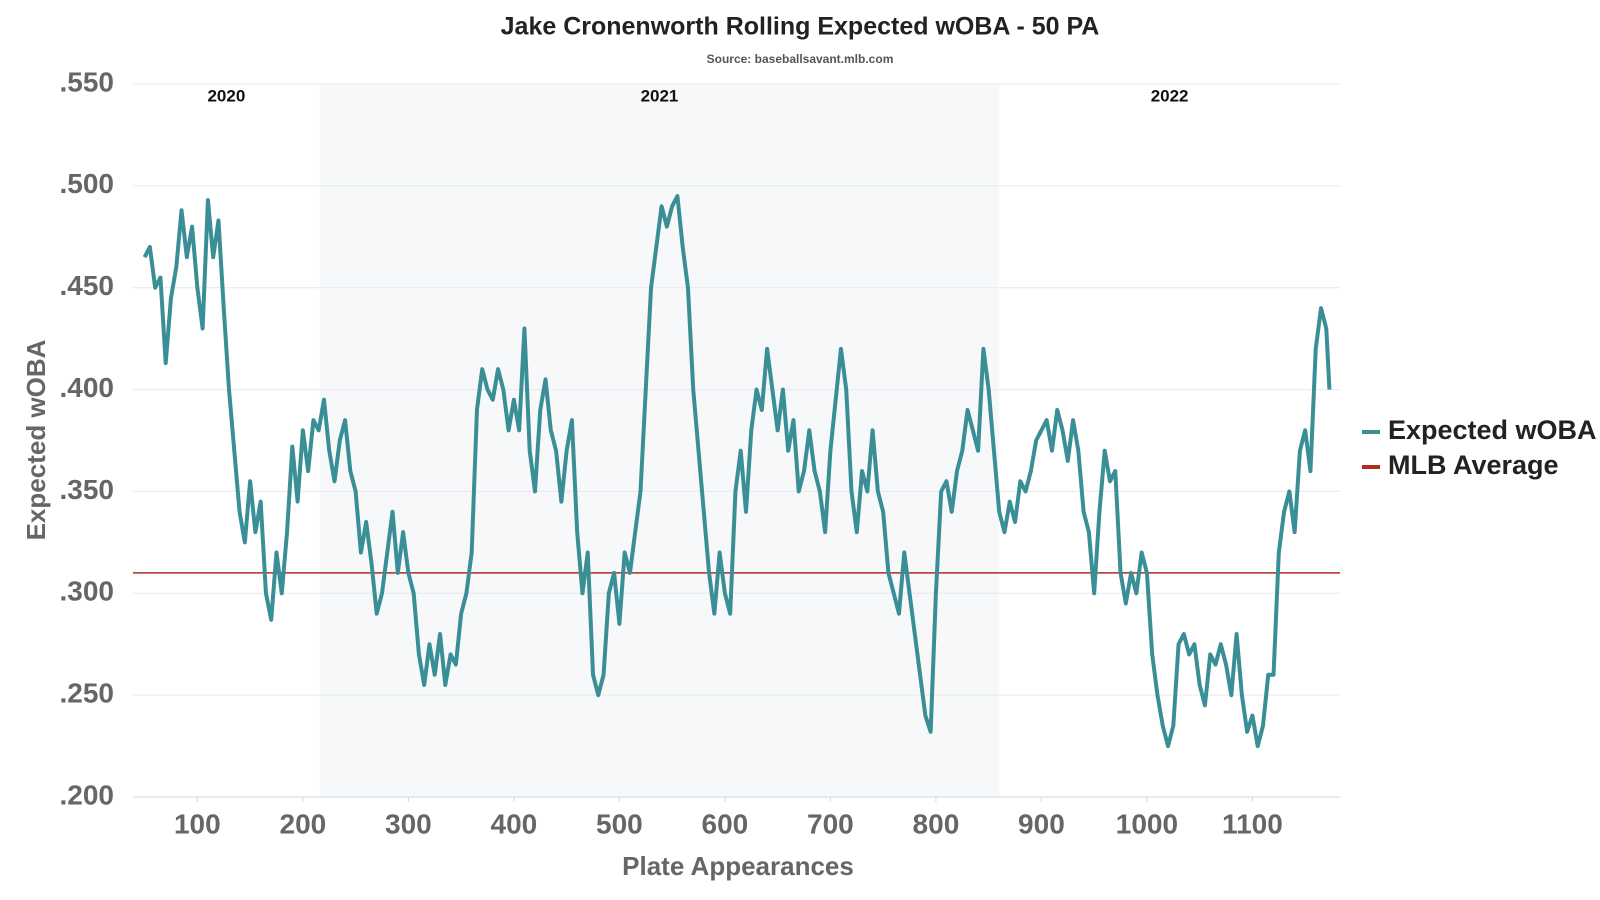 The image size is (1600, 900). I want to click on x-tick-label: 900, so click(1041, 823).